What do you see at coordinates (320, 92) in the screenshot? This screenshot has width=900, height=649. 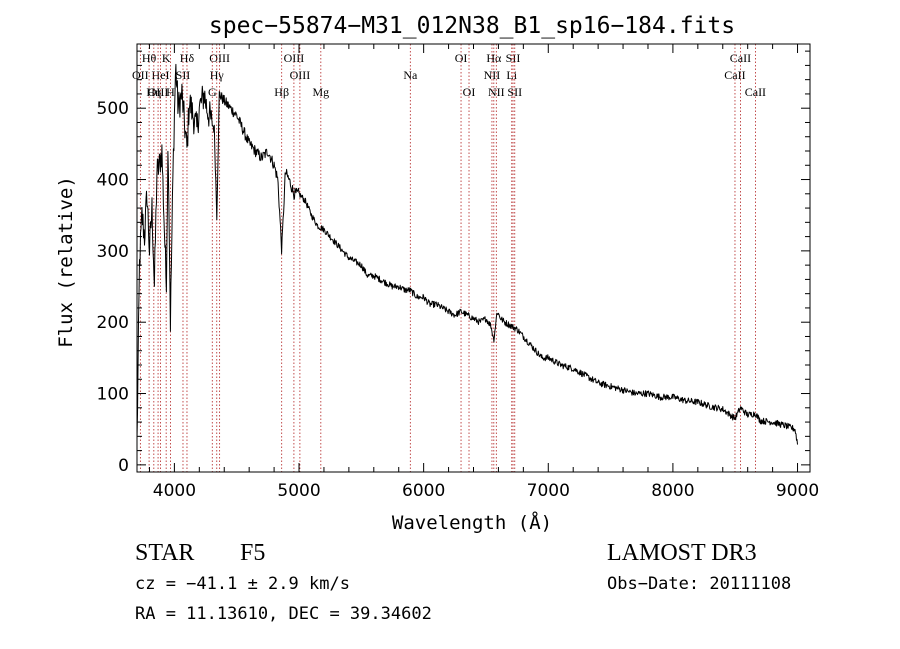 I see `line-marker-label: Mg` at bounding box center [320, 92].